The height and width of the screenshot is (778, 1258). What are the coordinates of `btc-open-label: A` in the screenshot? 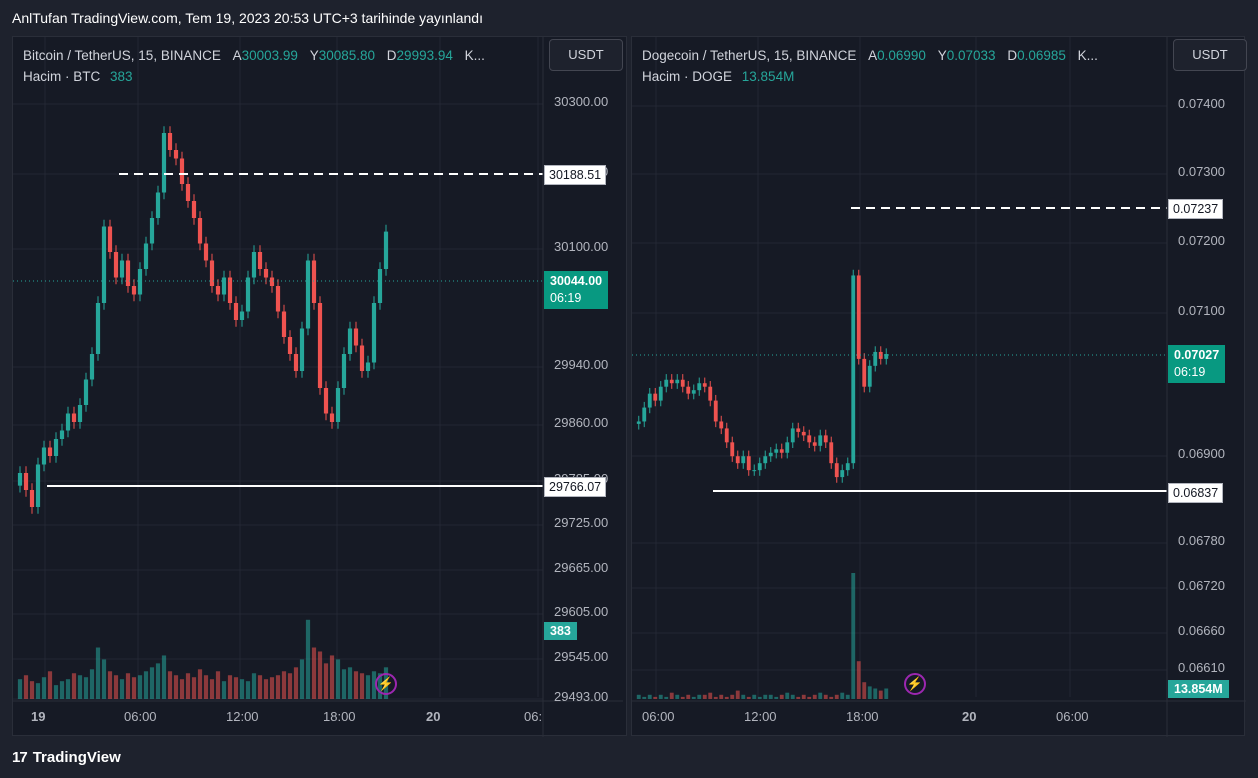 It's located at (237, 55).